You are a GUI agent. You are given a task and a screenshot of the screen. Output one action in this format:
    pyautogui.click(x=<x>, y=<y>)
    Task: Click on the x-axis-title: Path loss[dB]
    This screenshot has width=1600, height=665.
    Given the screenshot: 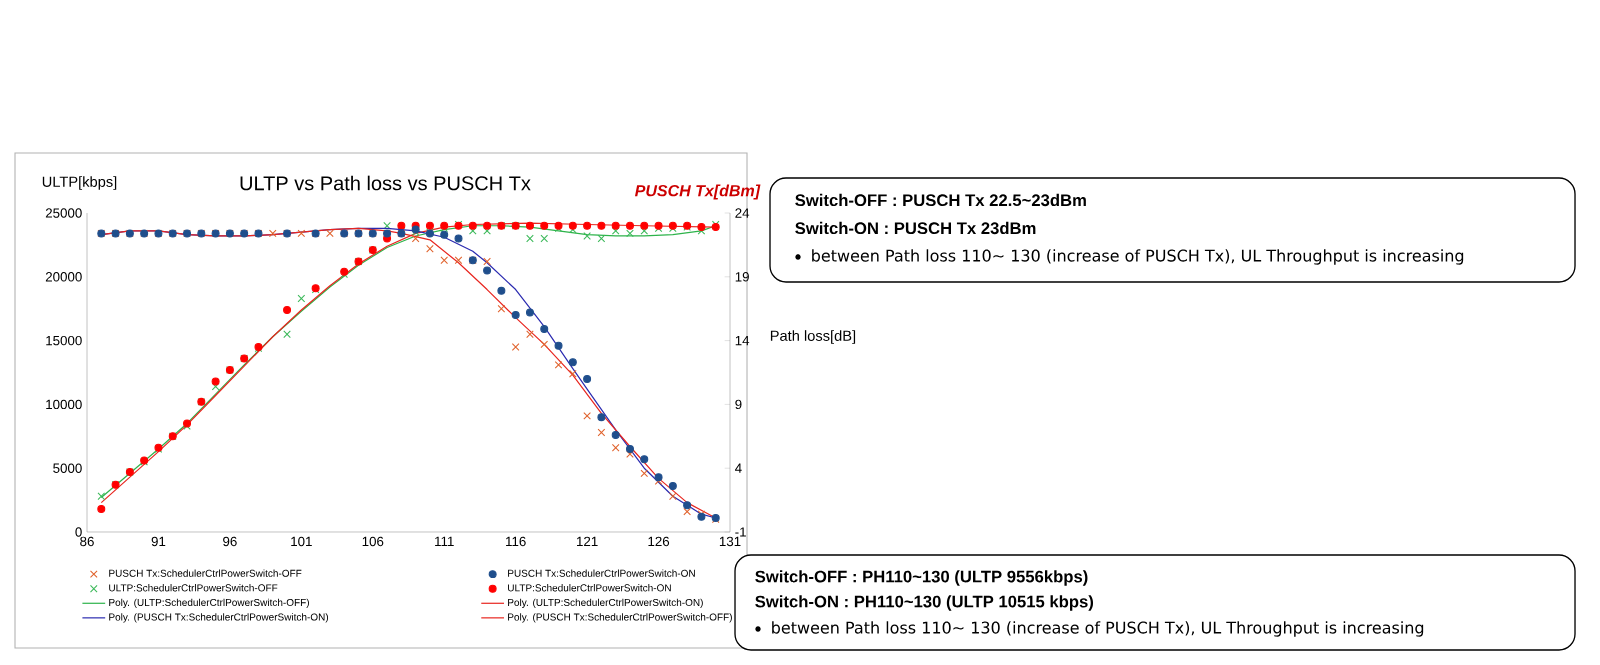 What is the action you would take?
    pyautogui.click(x=813, y=337)
    